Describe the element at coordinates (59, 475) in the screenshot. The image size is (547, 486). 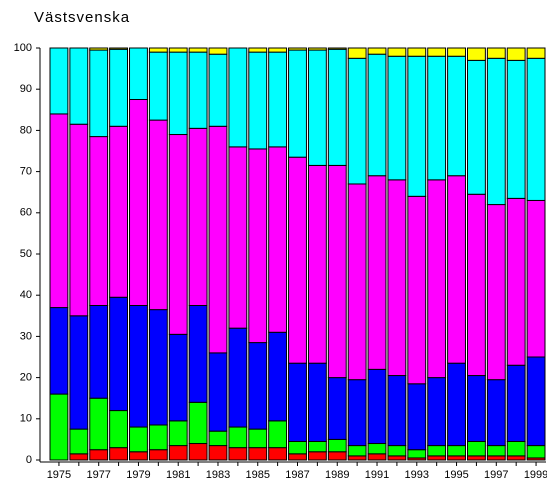
I see `x-tick-label: 1975` at that location.